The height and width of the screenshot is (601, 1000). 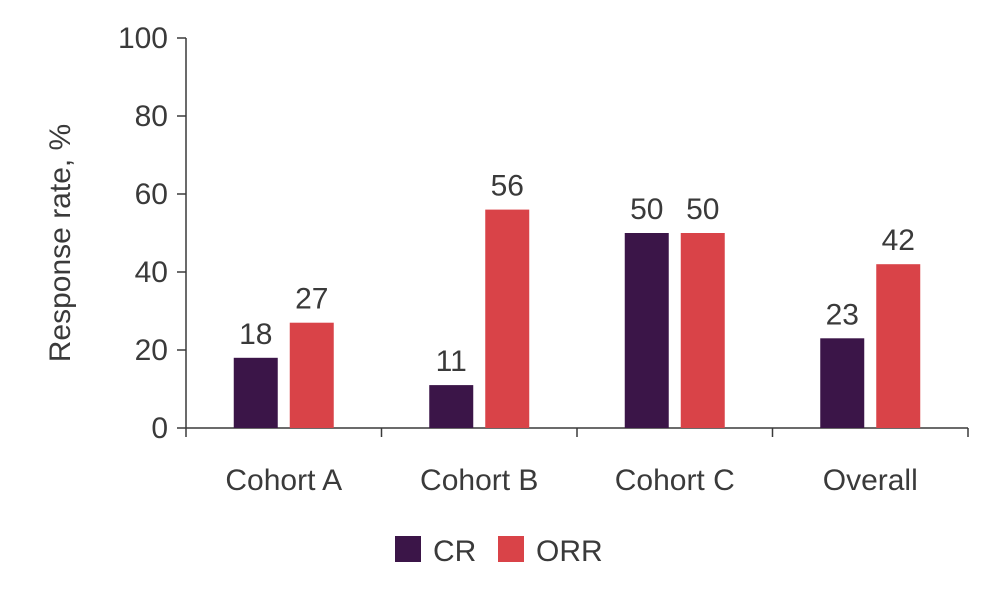 What do you see at coordinates (283, 480) in the screenshot?
I see `x-category-label: Cohort A` at bounding box center [283, 480].